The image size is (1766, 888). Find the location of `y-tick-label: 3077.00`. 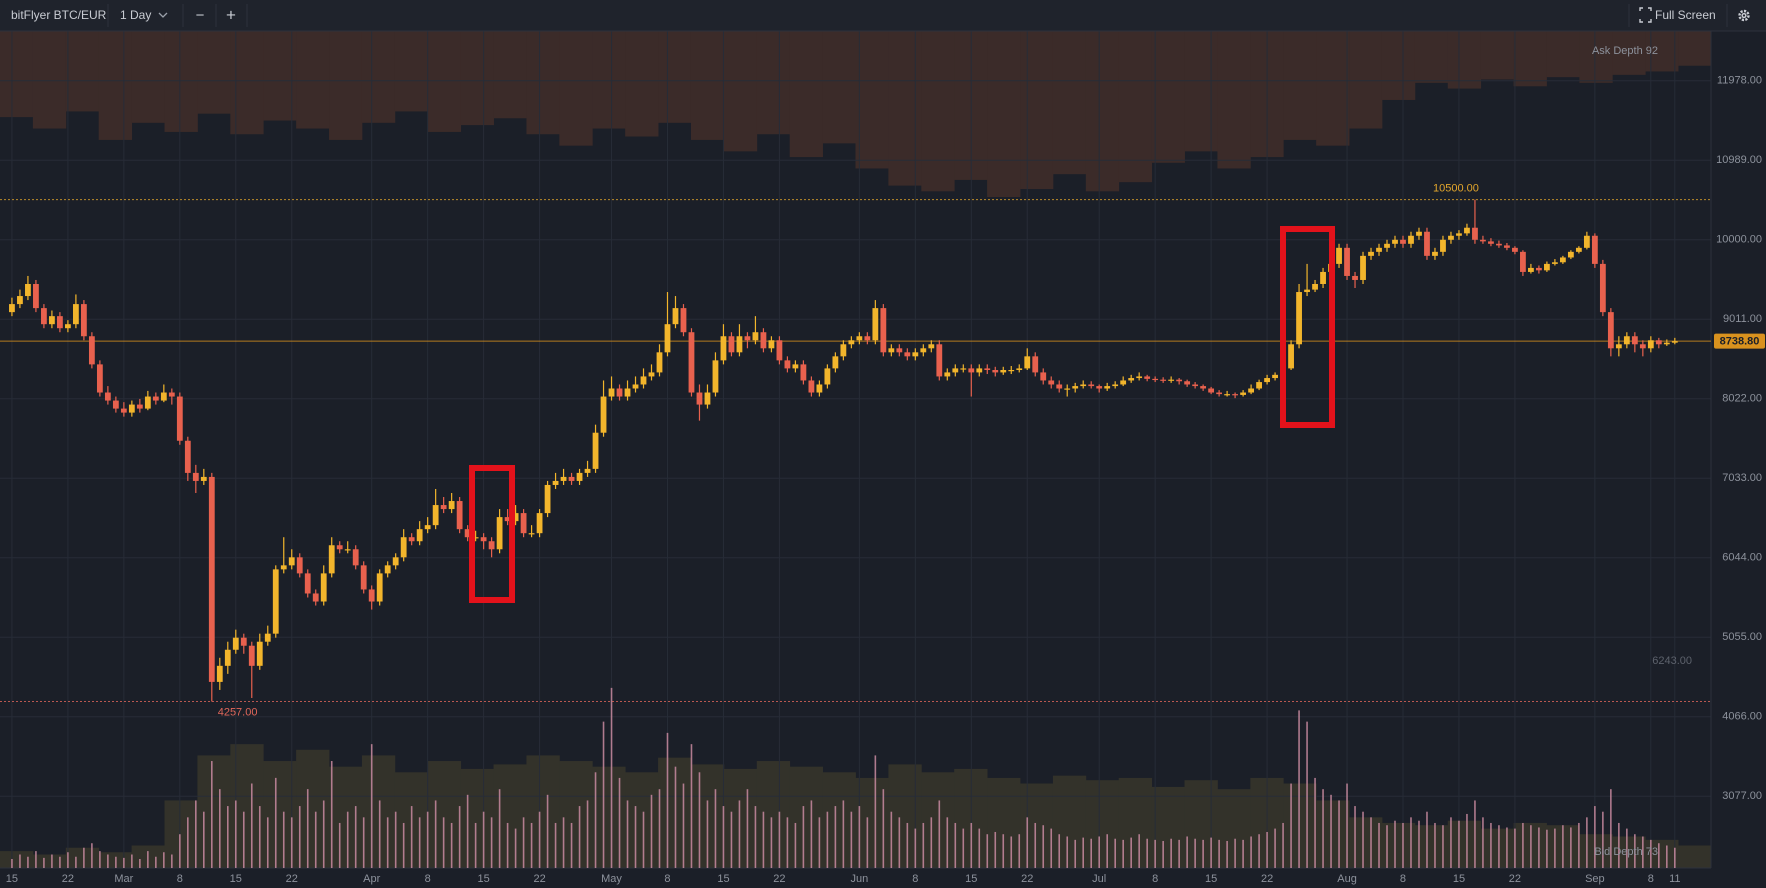

y-tick-label: 3077.00 is located at coordinates (1742, 796).